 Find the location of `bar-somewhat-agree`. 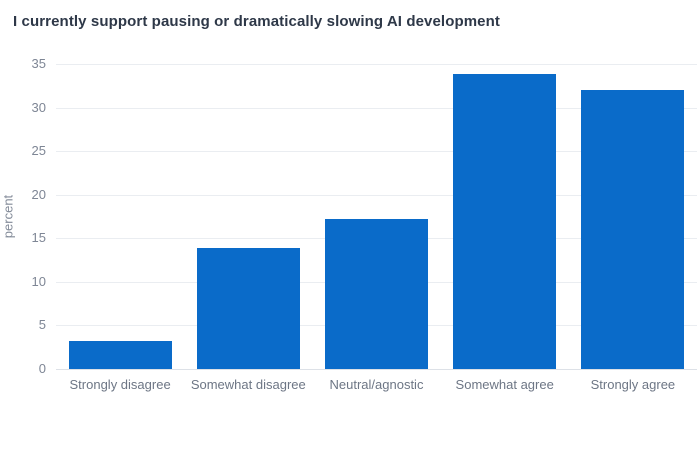

bar-somewhat-agree is located at coordinates (504, 221).